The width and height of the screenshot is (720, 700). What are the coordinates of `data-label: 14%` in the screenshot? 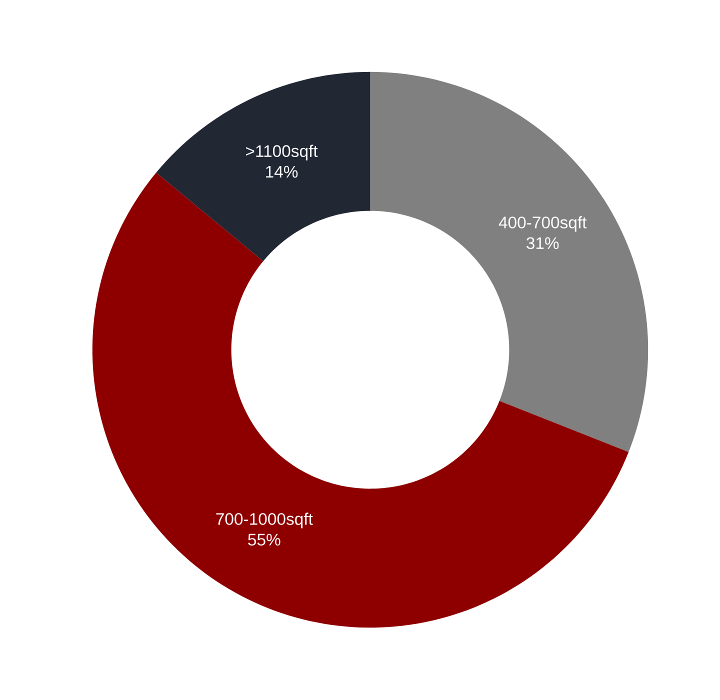 It's located at (282, 172).